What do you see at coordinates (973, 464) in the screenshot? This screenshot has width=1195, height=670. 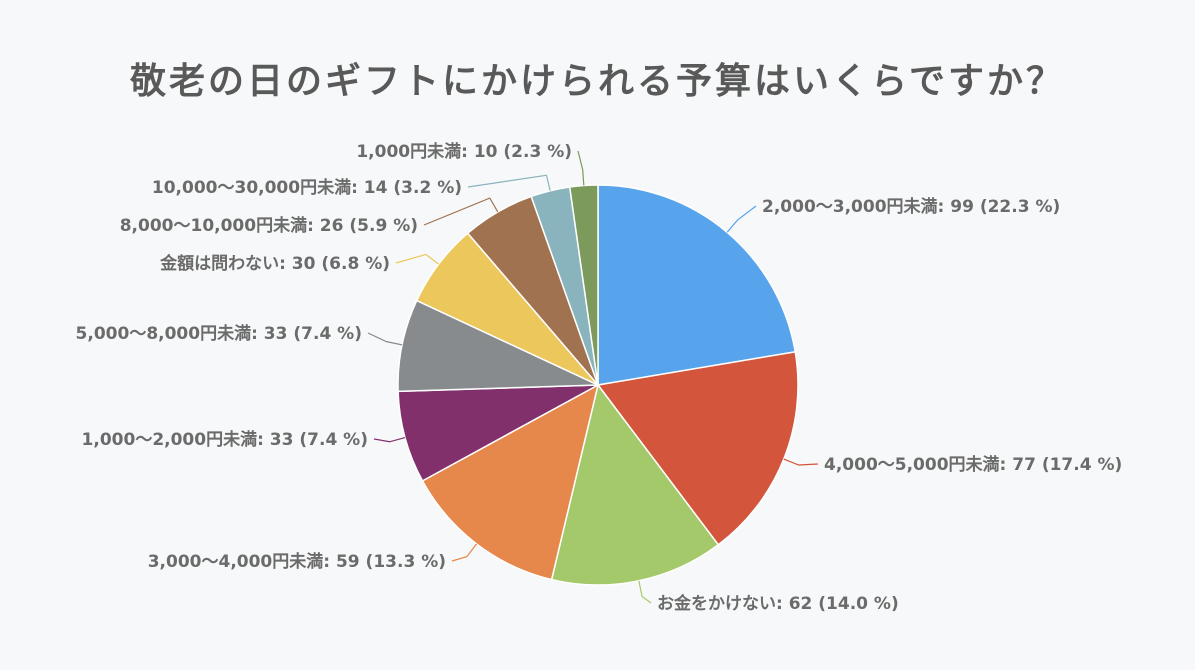 I see `slice-label: 4,000〜5,000円未満: 77 (17.4 %)` at bounding box center [973, 464].